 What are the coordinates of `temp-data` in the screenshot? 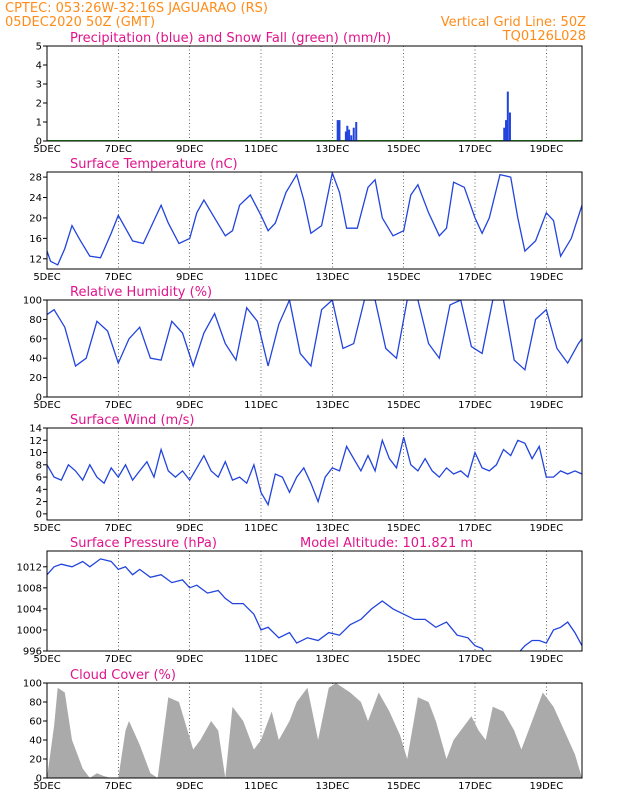 It's located at (314, 219).